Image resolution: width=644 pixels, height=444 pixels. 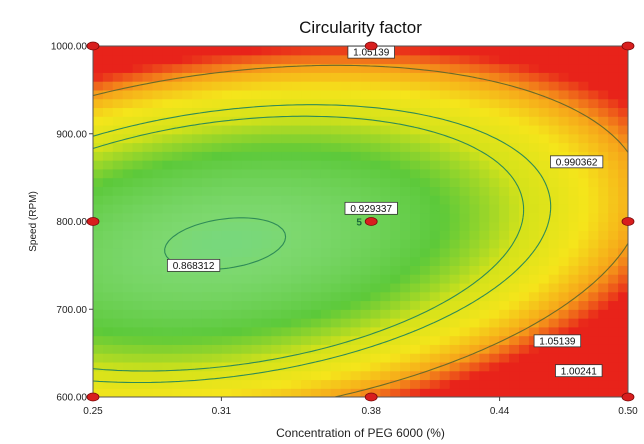 What do you see at coordinates (194, 266) in the screenshot?
I see `contour-label-text: 0.868312` at bounding box center [194, 266].